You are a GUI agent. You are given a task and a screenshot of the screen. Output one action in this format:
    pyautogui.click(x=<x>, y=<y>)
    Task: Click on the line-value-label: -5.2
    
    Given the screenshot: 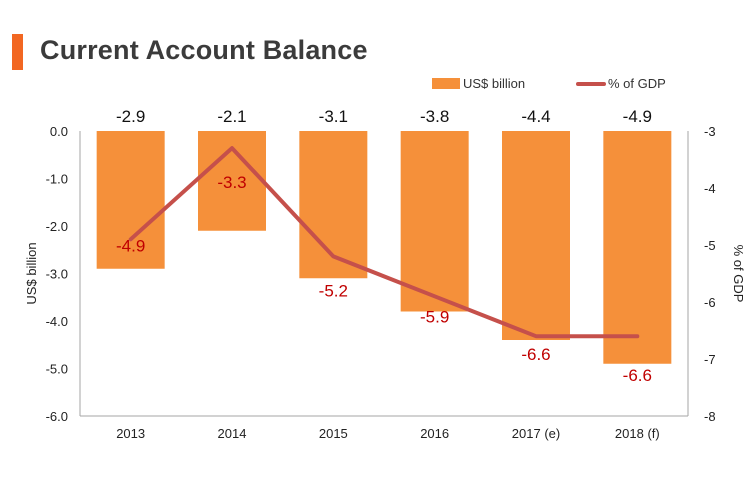 What is the action you would take?
    pyautogui.click(x=333, y=290)
    